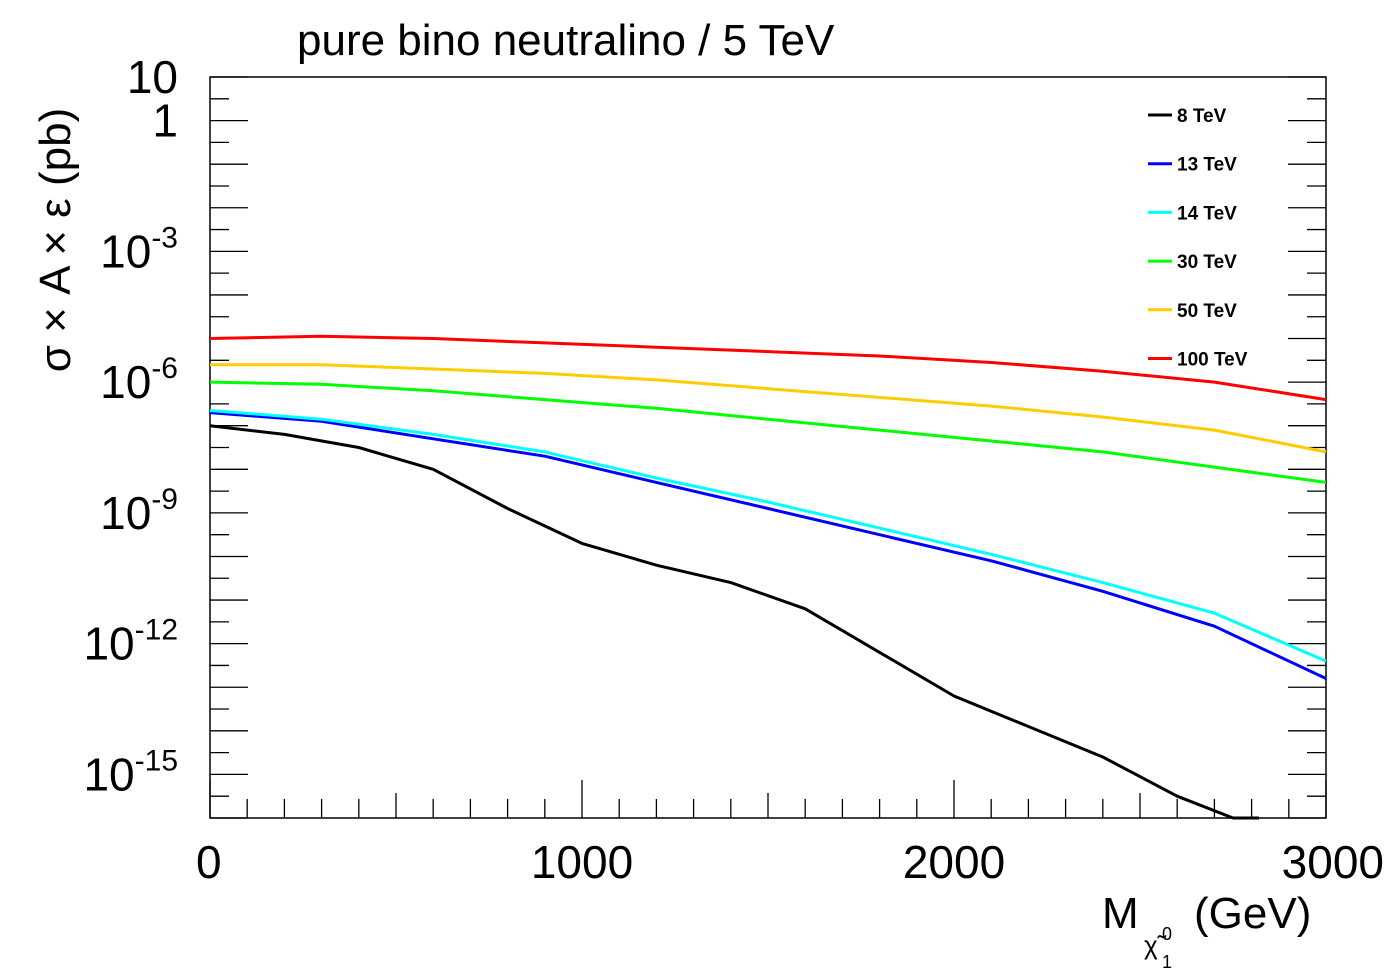 This screenshot has width=1396, height=972. What do you see at coordinates (790, 834) in the screenshot?
I see `x-axis-ticks: 0 1000 2000 3000` at bounding box center [790, 834].